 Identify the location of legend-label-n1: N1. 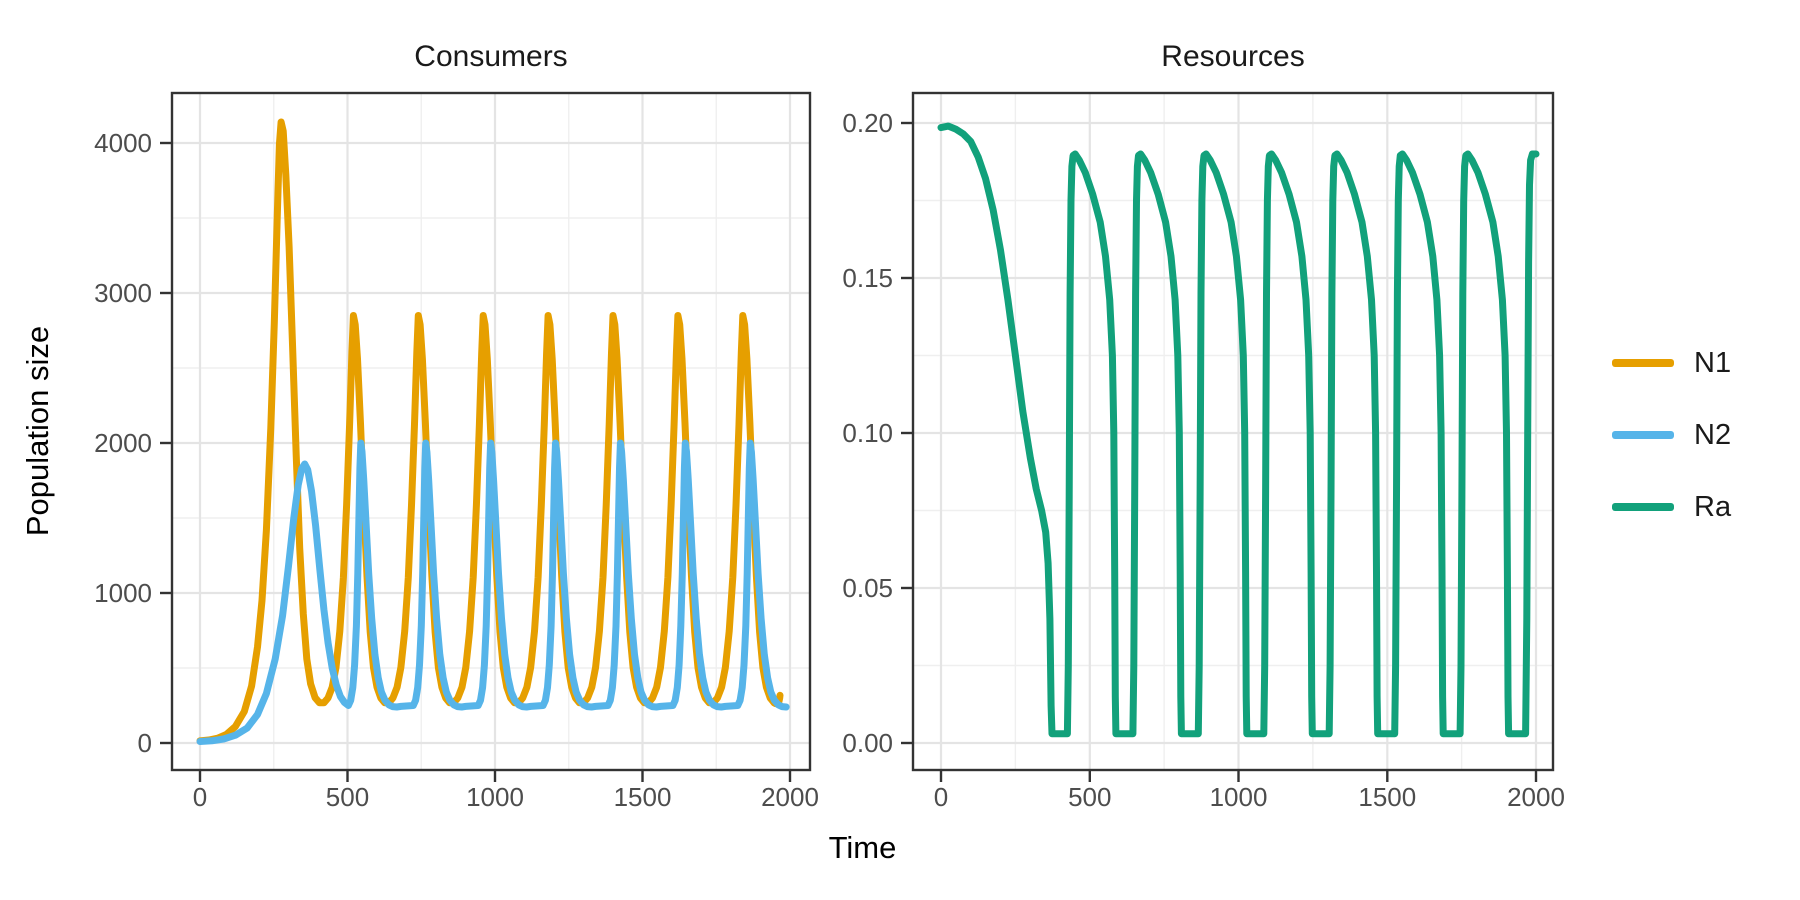
(1713, 362).